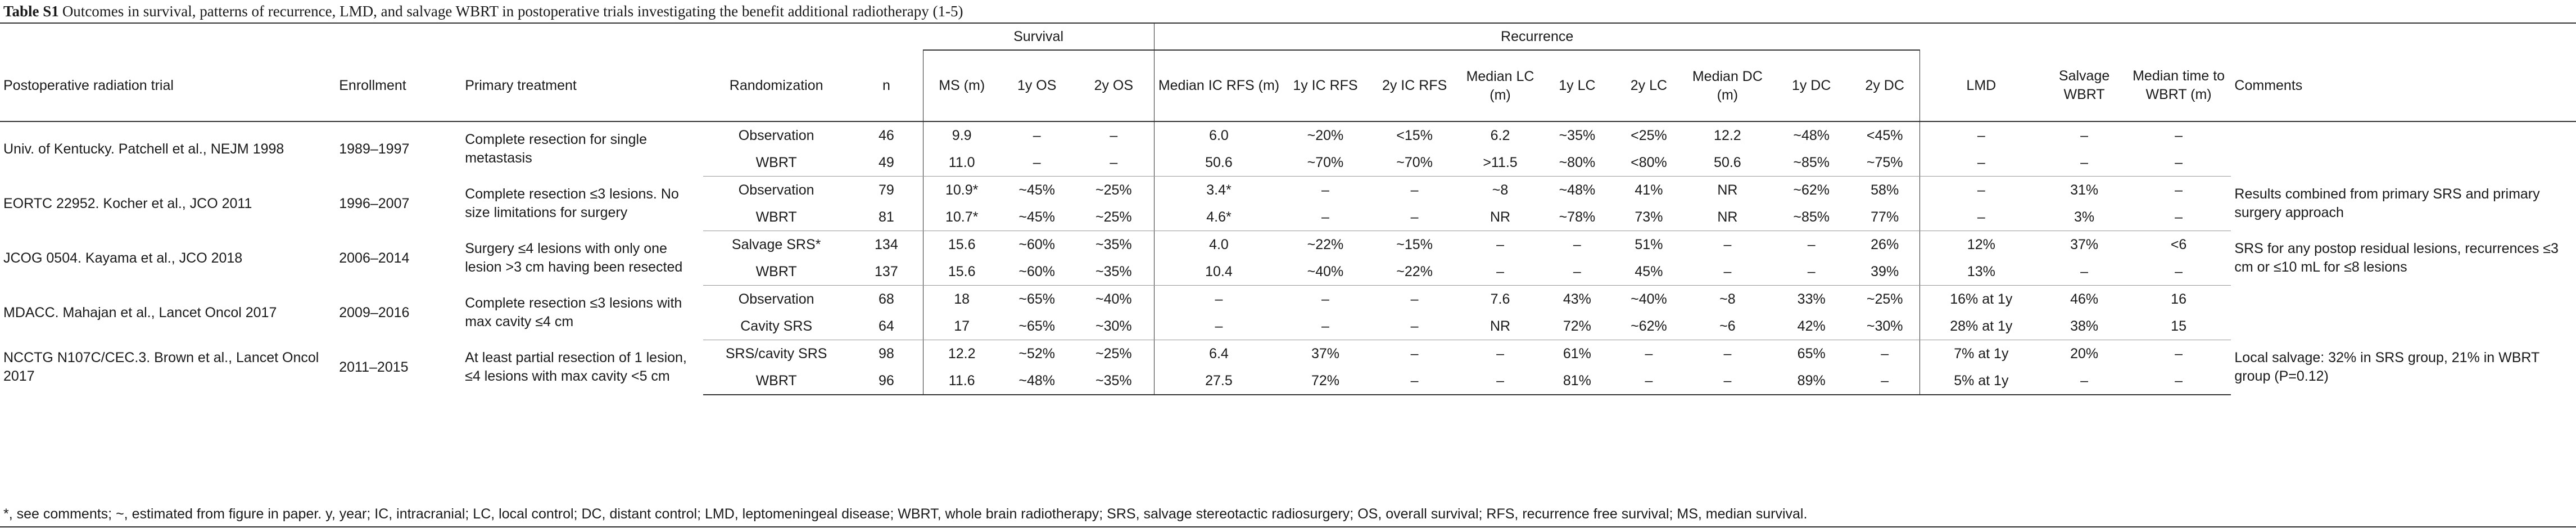  What do you see at coordinates (1649, 135) in the screenshot?
I see `cell-lc2: <25%` at bounding box center [1649, 135].